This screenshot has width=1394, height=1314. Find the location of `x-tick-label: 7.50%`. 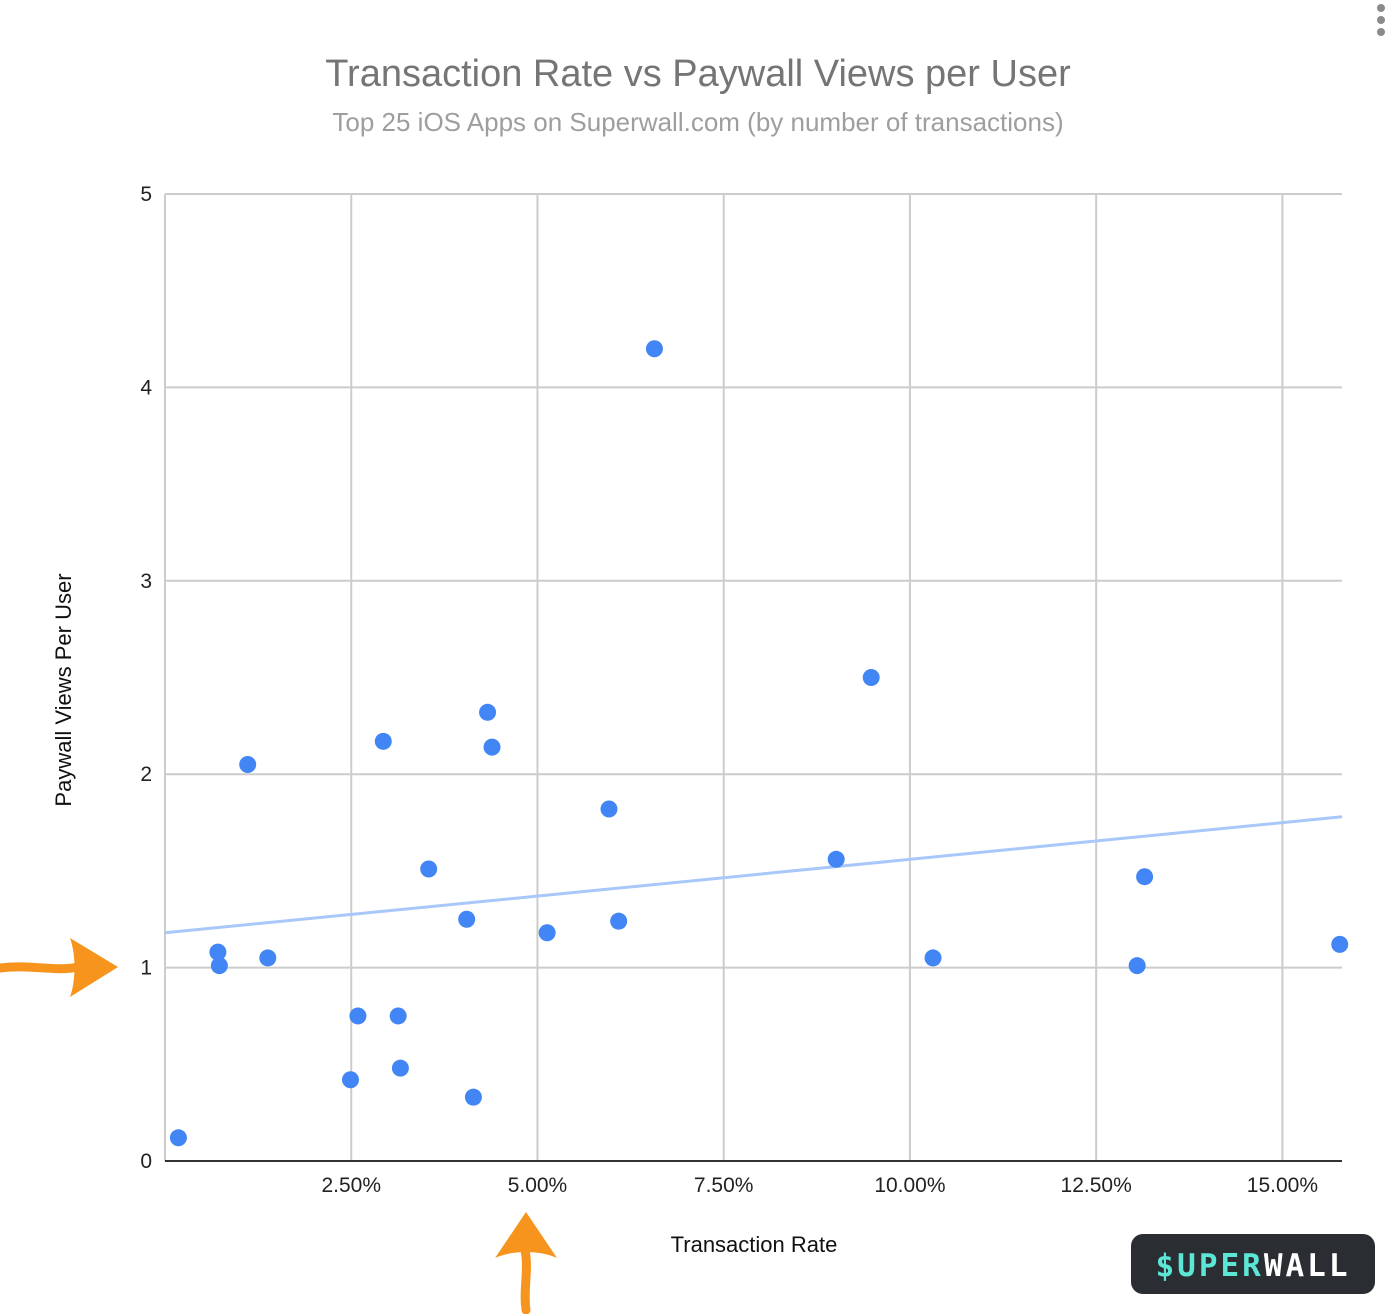

x-tick-label: 7.50% is located at coordinates (724, 1185).